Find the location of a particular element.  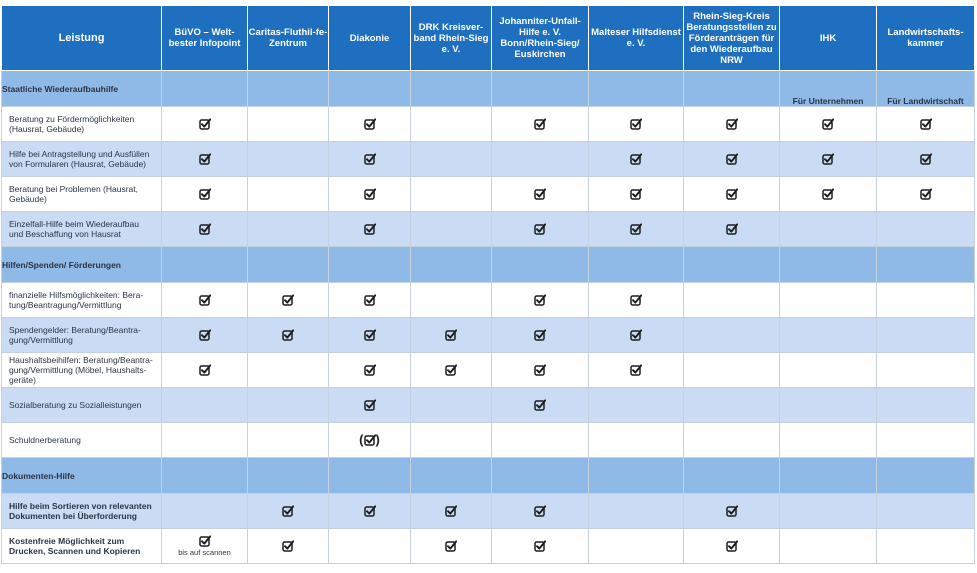

service-label: Schuldnerberatung is located at coordinates (81, 440).